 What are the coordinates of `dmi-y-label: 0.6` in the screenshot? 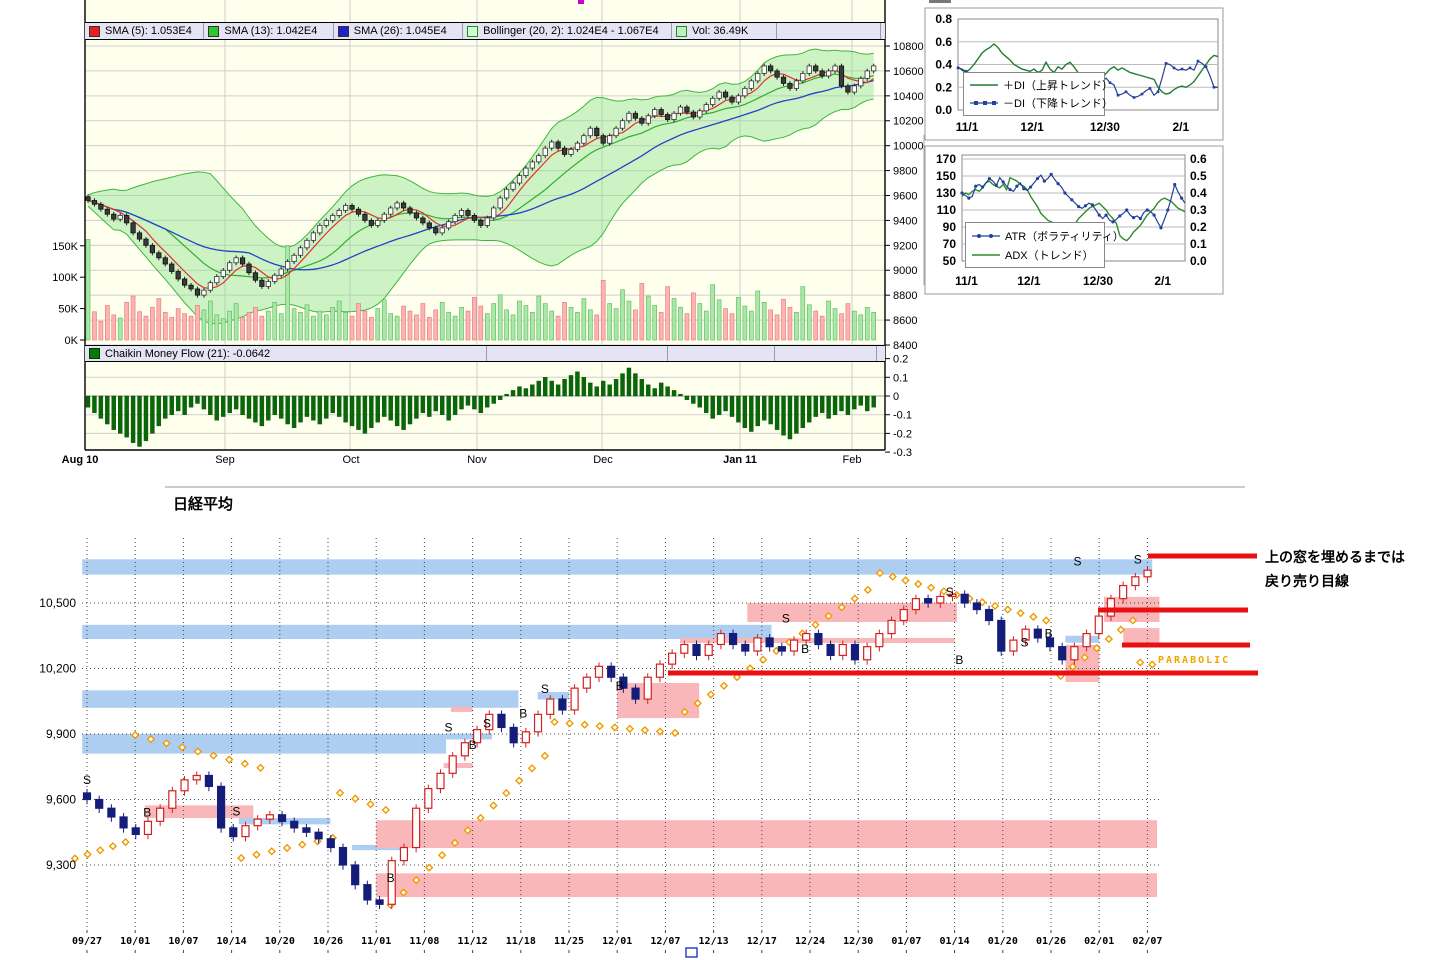 It's located at (943, 42).